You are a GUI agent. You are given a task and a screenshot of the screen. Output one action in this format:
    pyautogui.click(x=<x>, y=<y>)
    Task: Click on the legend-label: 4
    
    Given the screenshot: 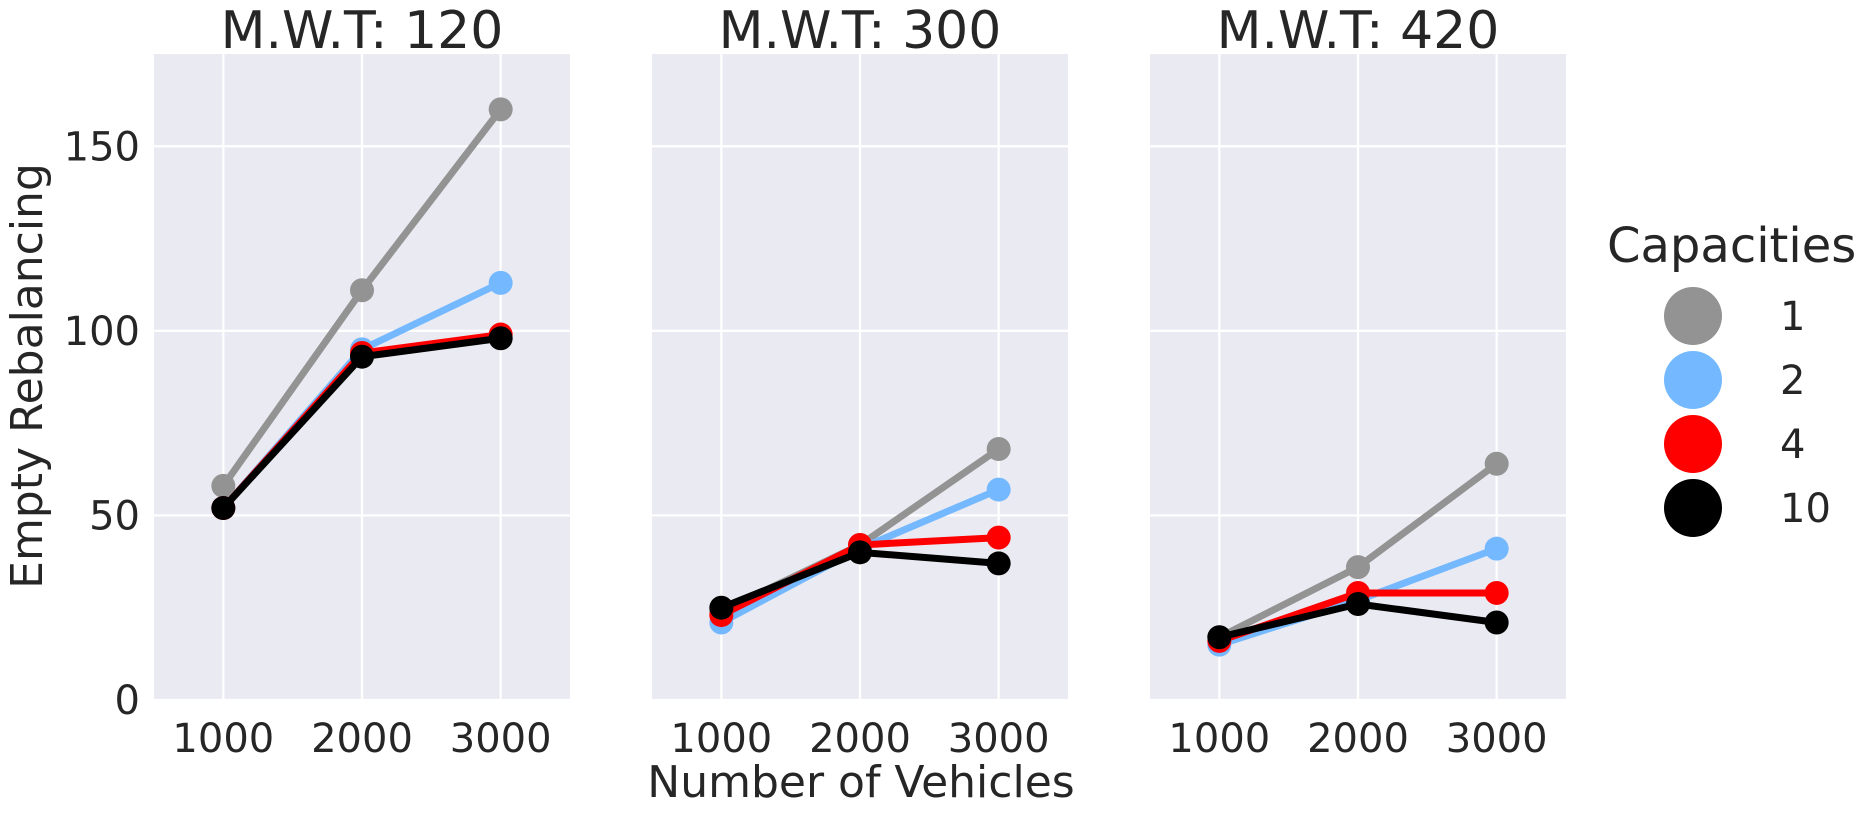 What is the action you would take?
    pyautogui.click(x=1792, y=445)
    